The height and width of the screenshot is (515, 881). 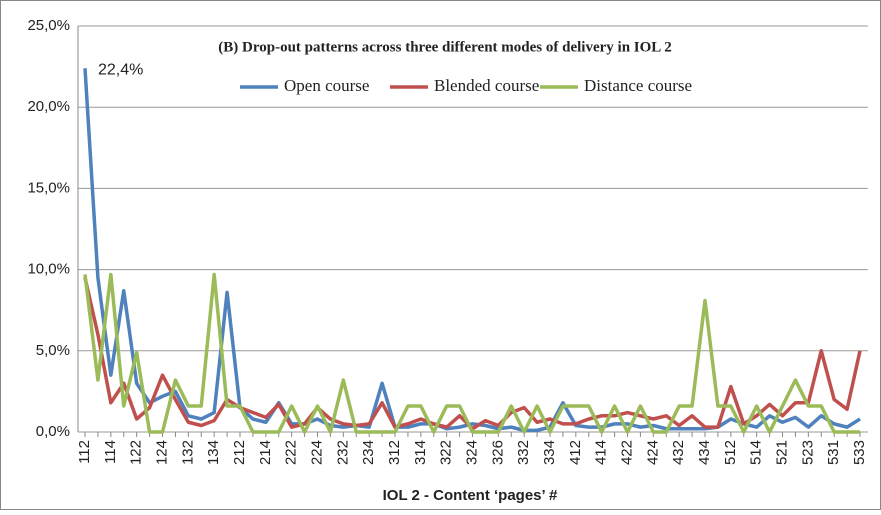 What do you see at coordinates (84, 452) in the screenshot?
I see `x-tick-label: 112` at bounding box center [84, 452].